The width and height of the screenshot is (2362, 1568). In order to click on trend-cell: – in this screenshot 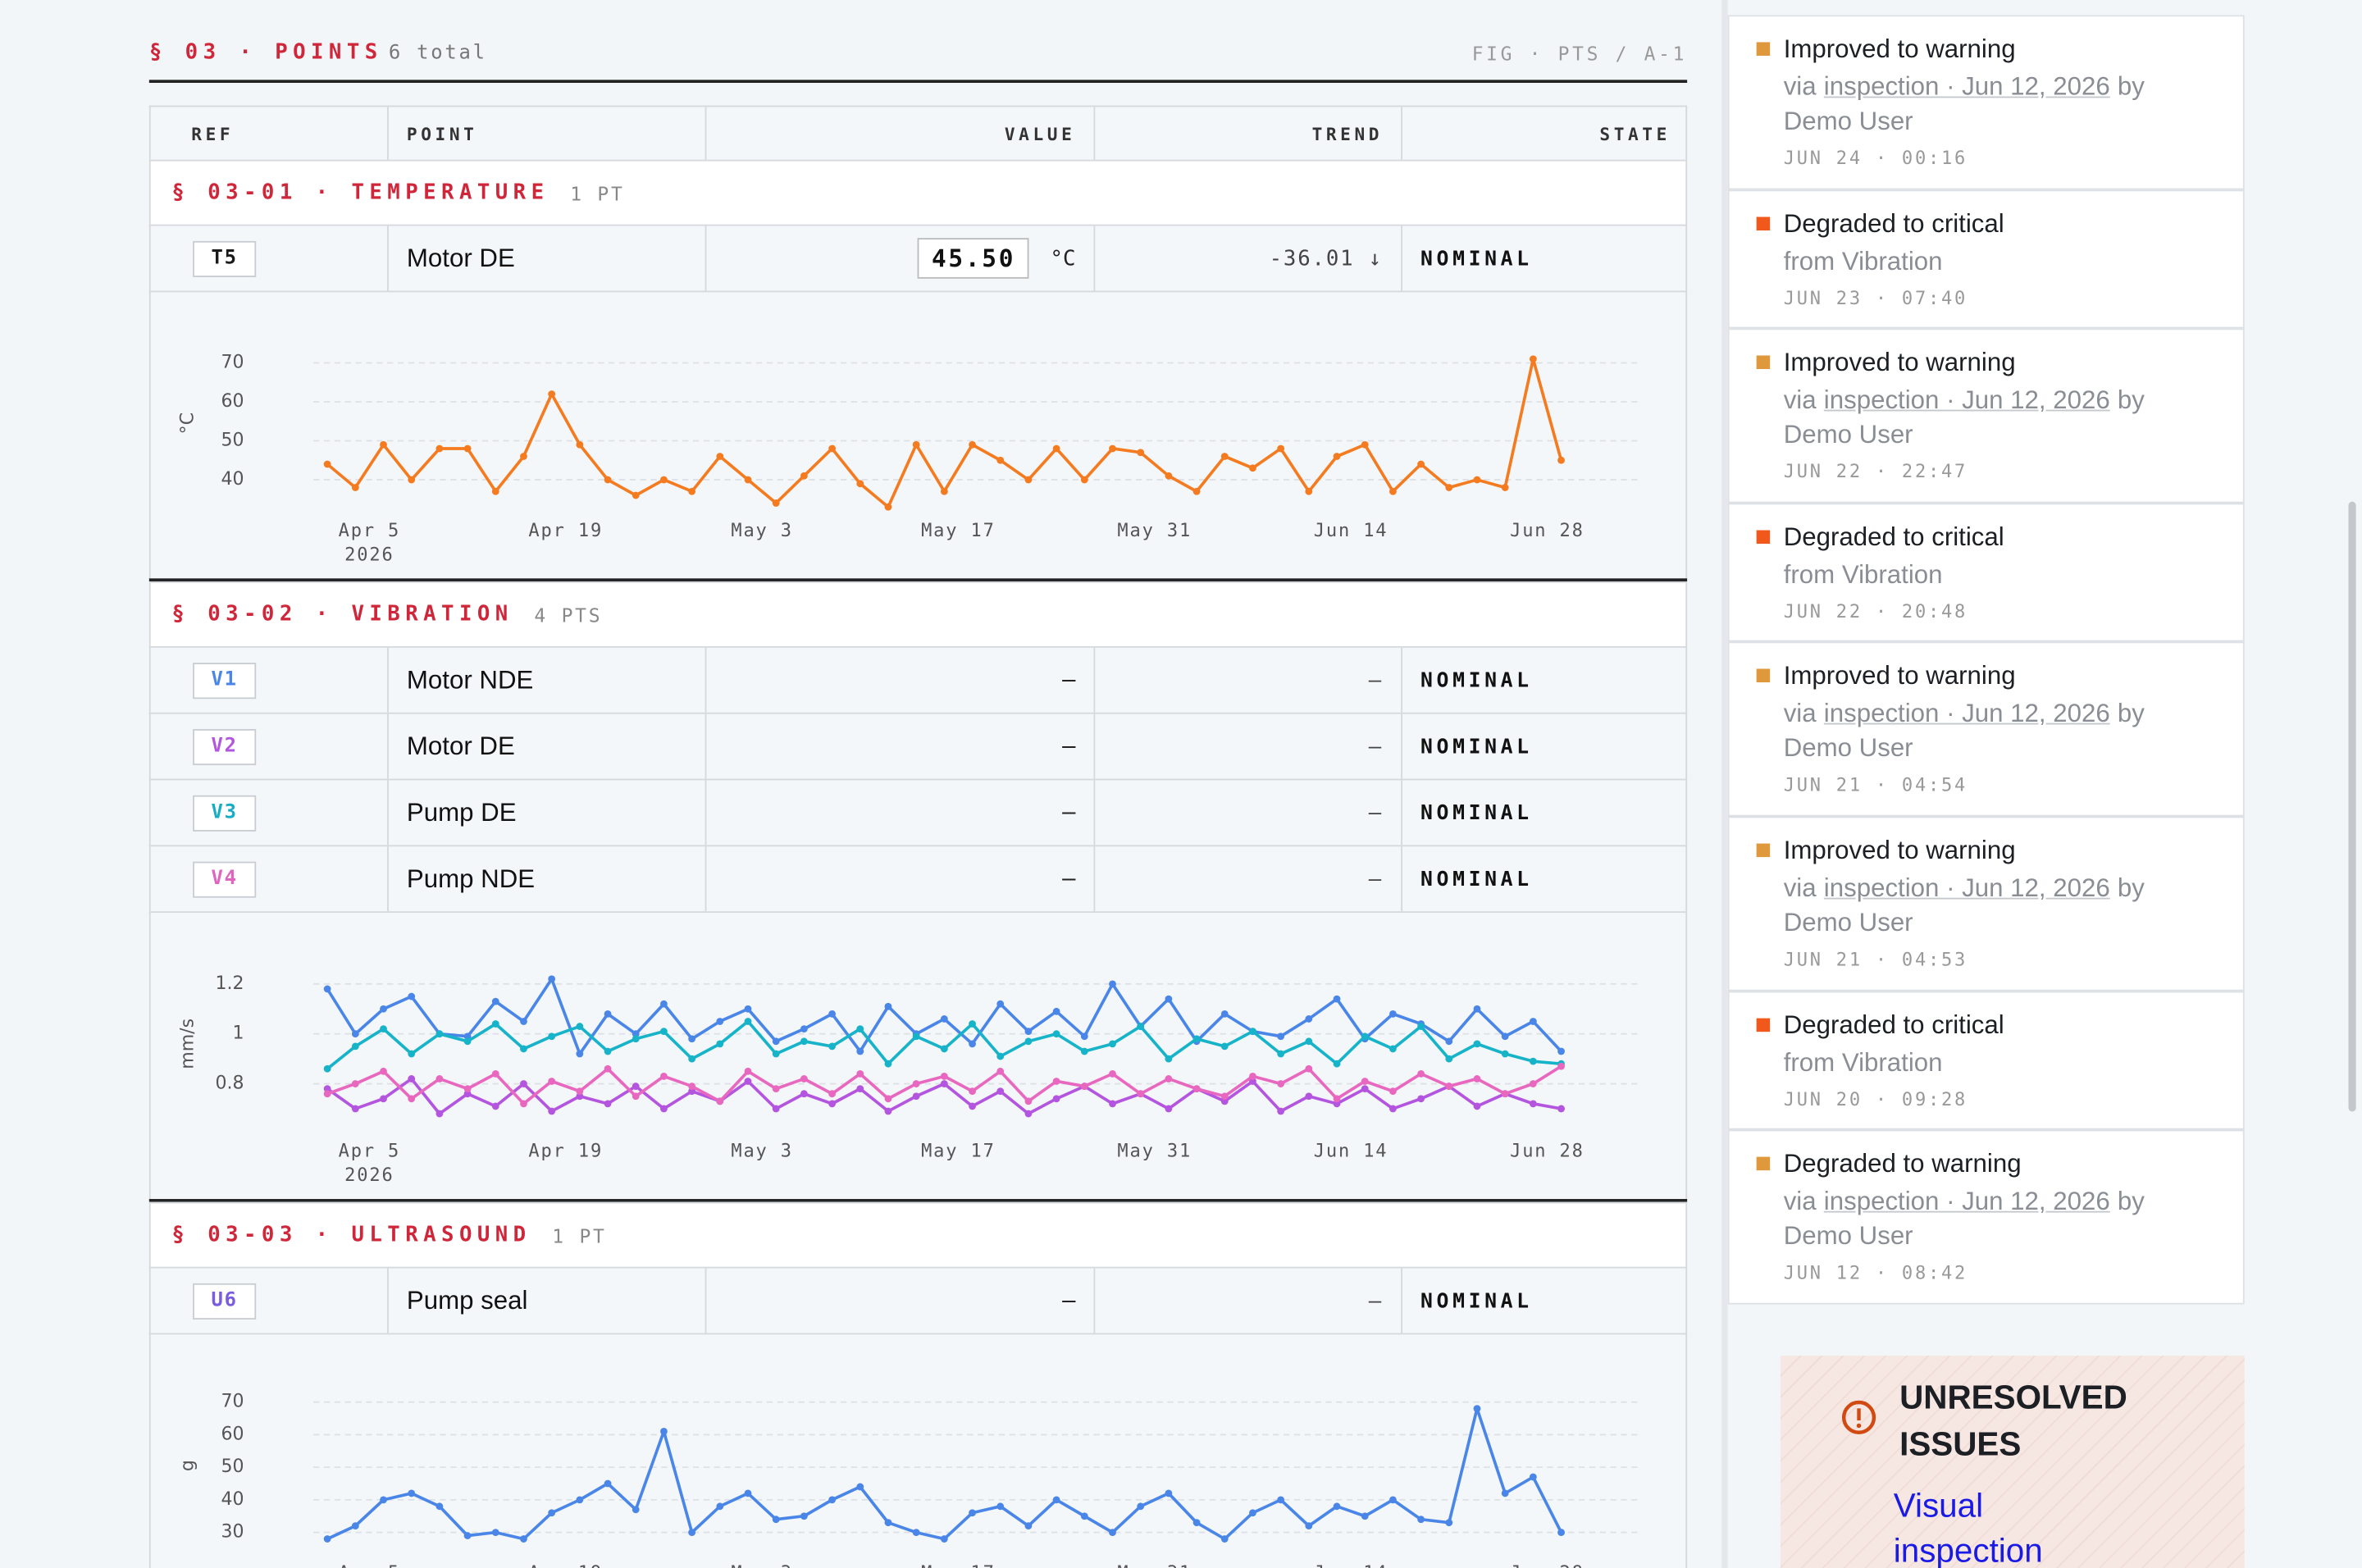, I will do `click(1247, 746)`.